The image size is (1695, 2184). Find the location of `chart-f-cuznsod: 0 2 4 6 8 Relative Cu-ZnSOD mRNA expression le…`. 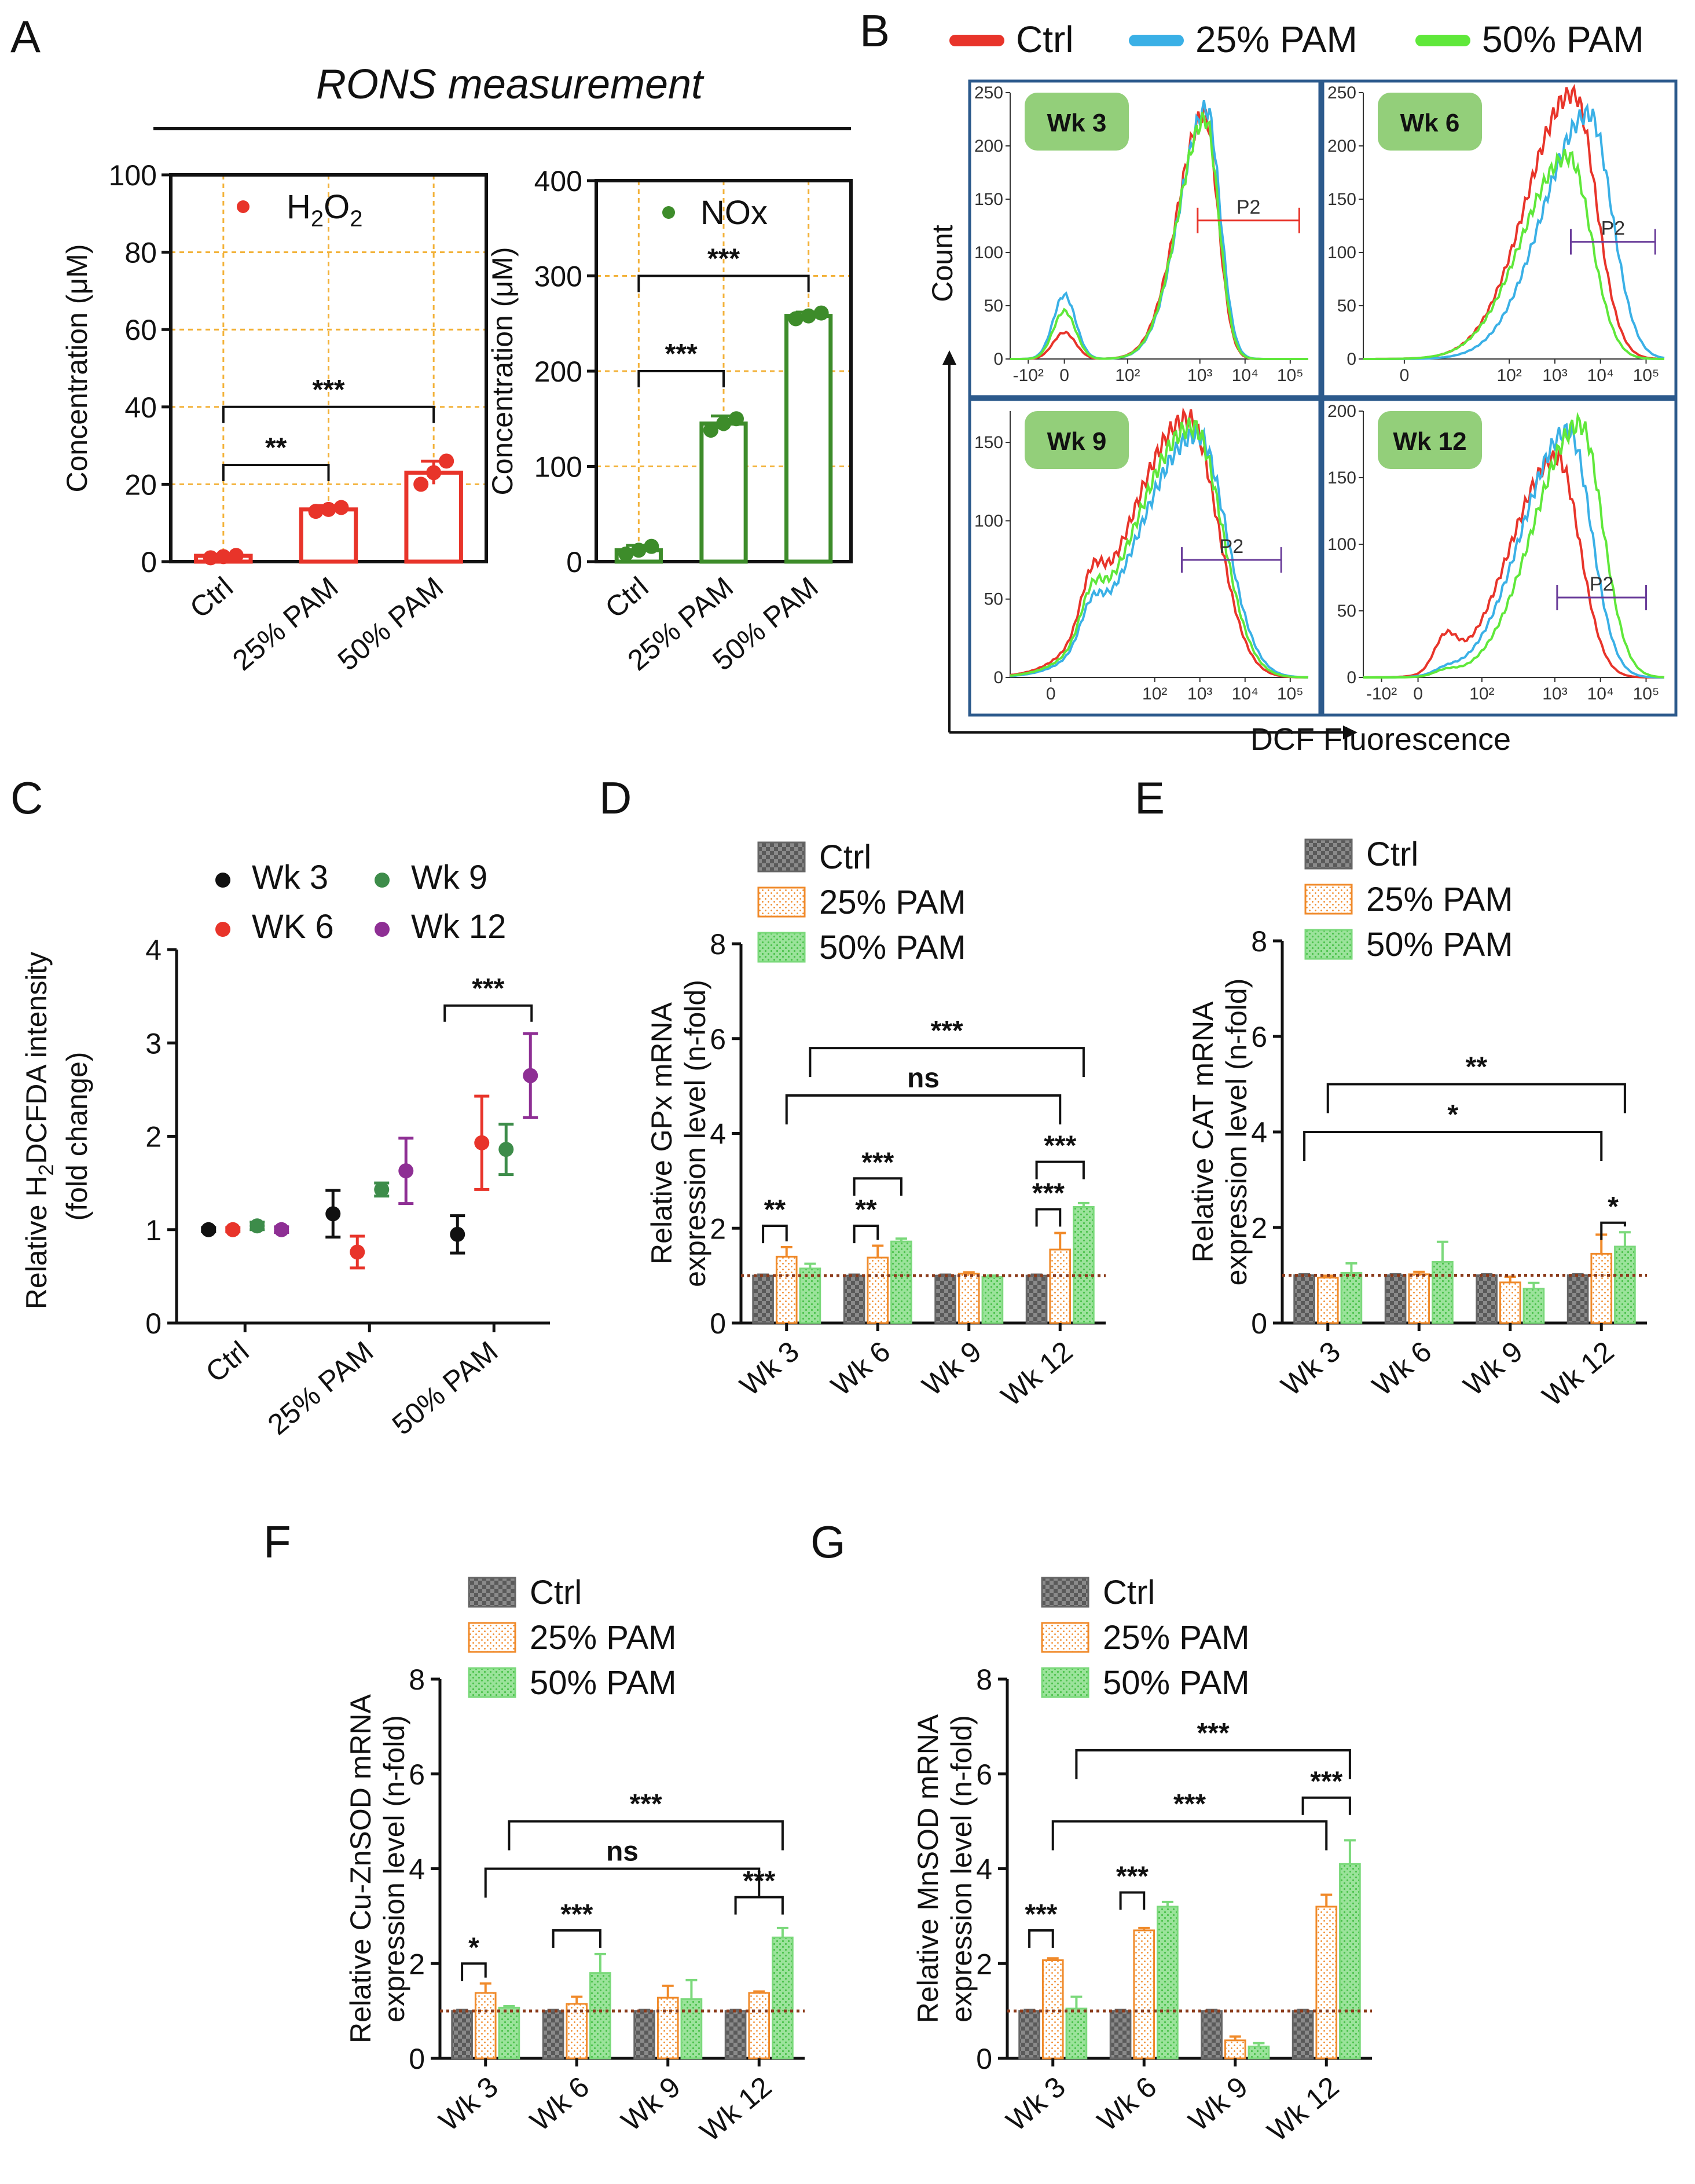

chart-f-cuznsod: 0 2 4 6 8 Relative Cu-ZnSOD mRNA expression le… is located at coordinates (574, 1861).